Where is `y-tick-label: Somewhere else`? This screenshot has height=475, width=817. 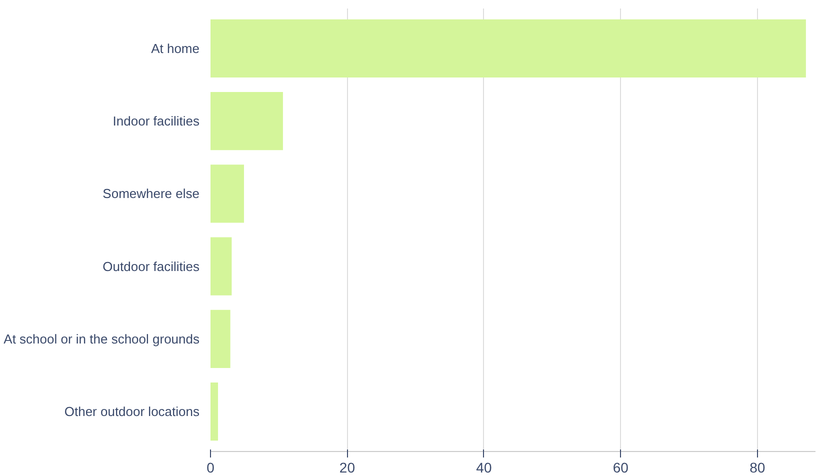 y-tick-label: Somewhere else is located at coordinates (151, 194).